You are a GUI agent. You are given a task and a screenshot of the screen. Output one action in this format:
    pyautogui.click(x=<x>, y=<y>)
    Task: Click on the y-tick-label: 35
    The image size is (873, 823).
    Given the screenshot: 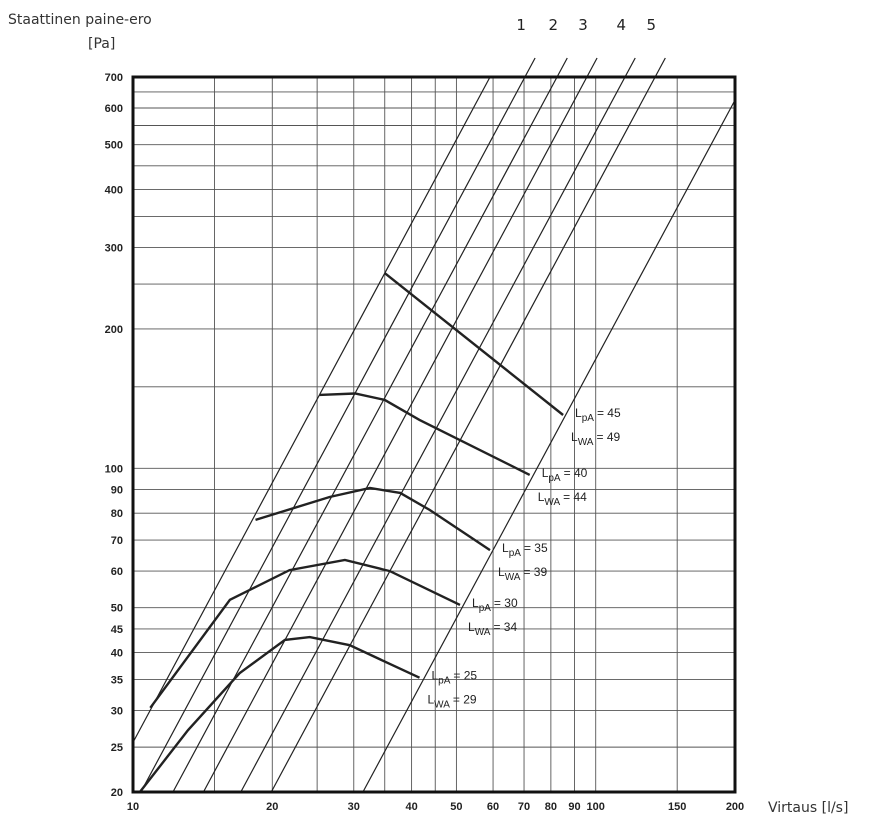 What is the action you would take?
    pyautogui.click(x=117, y=680)
    